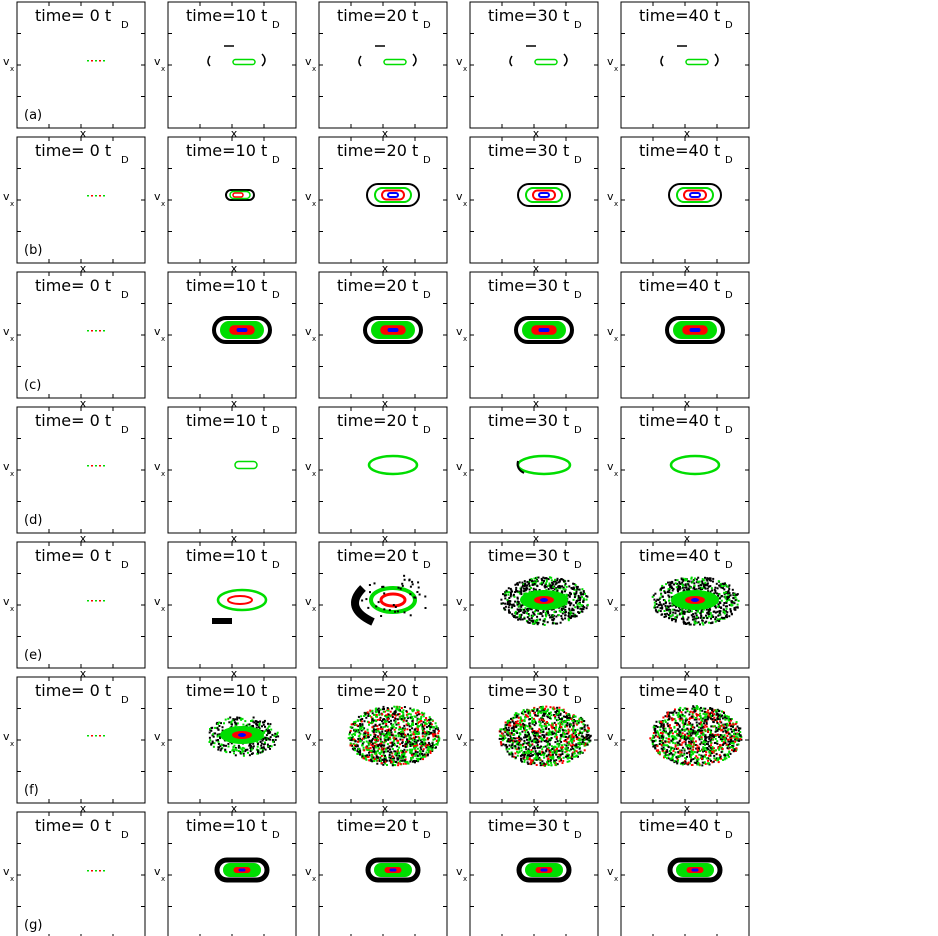  What do you see at coordinates (240, 195) in the screenshot?
I see `outer-contour` at bounding box center [240, 195].